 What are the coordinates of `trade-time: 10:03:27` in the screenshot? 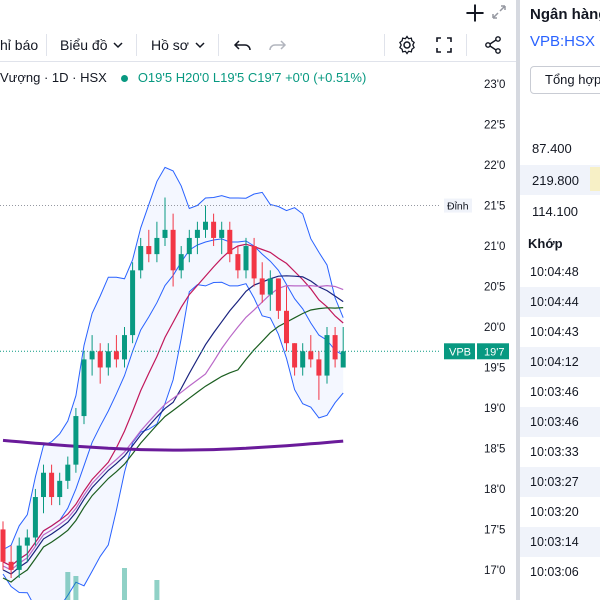 It's located at (554, 482).